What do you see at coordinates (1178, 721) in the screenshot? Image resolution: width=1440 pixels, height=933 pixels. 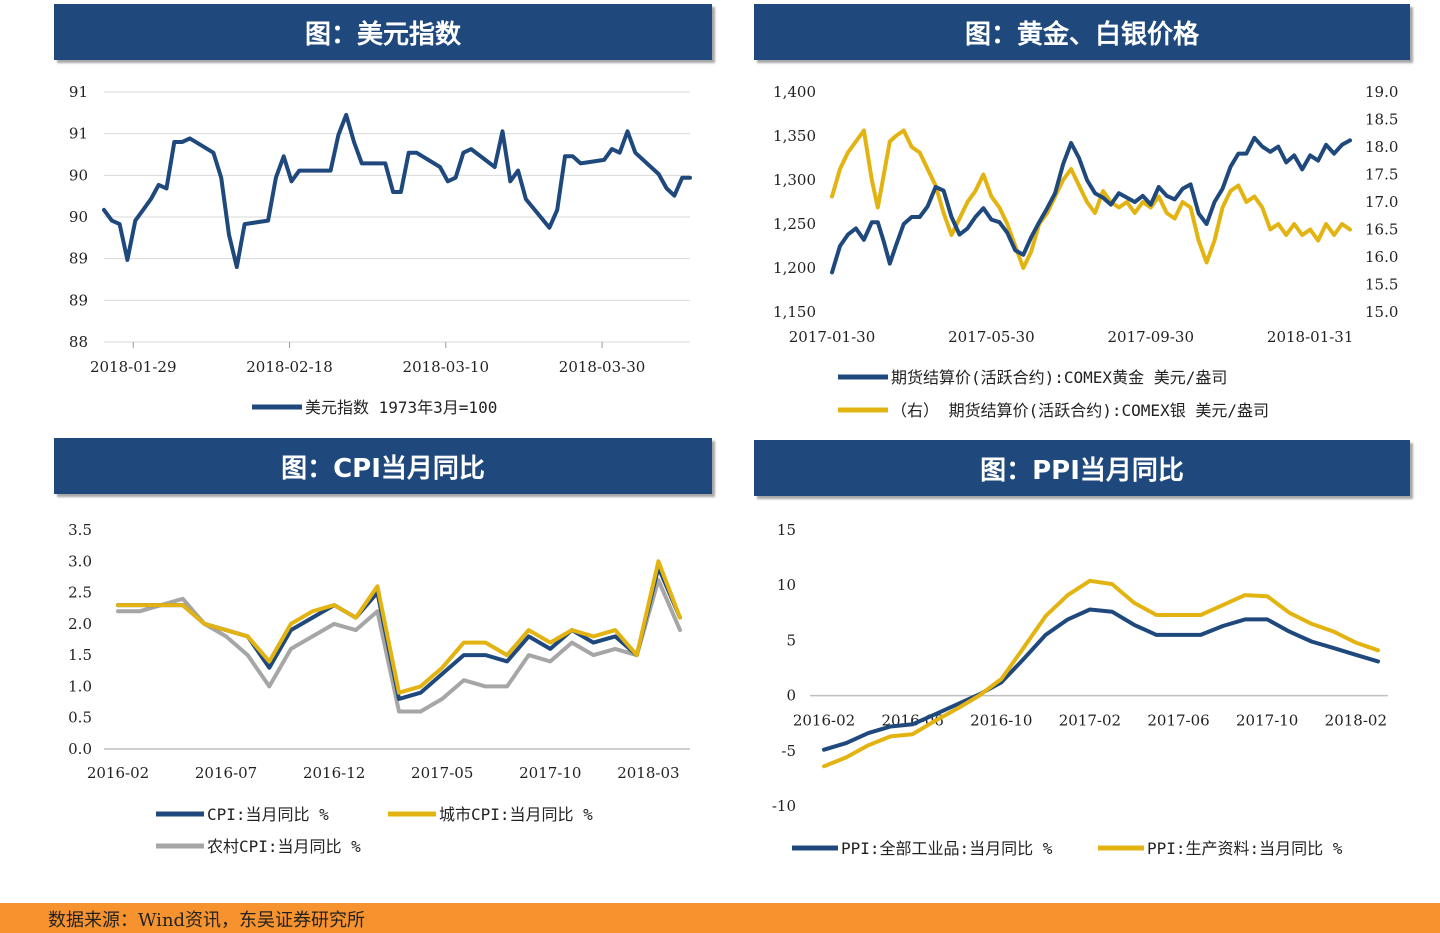 I see `ppi-x-tick: 2017-06` at bounding box center [1178, 721].